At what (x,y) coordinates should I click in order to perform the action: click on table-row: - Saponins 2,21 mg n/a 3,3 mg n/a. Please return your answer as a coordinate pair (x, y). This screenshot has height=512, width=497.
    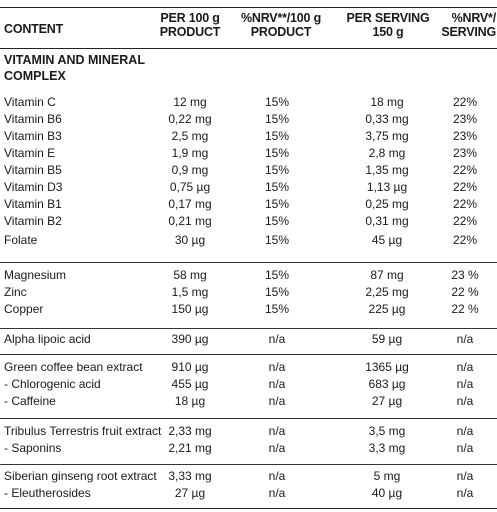
    Looking at the image, I should click on (248, 448).